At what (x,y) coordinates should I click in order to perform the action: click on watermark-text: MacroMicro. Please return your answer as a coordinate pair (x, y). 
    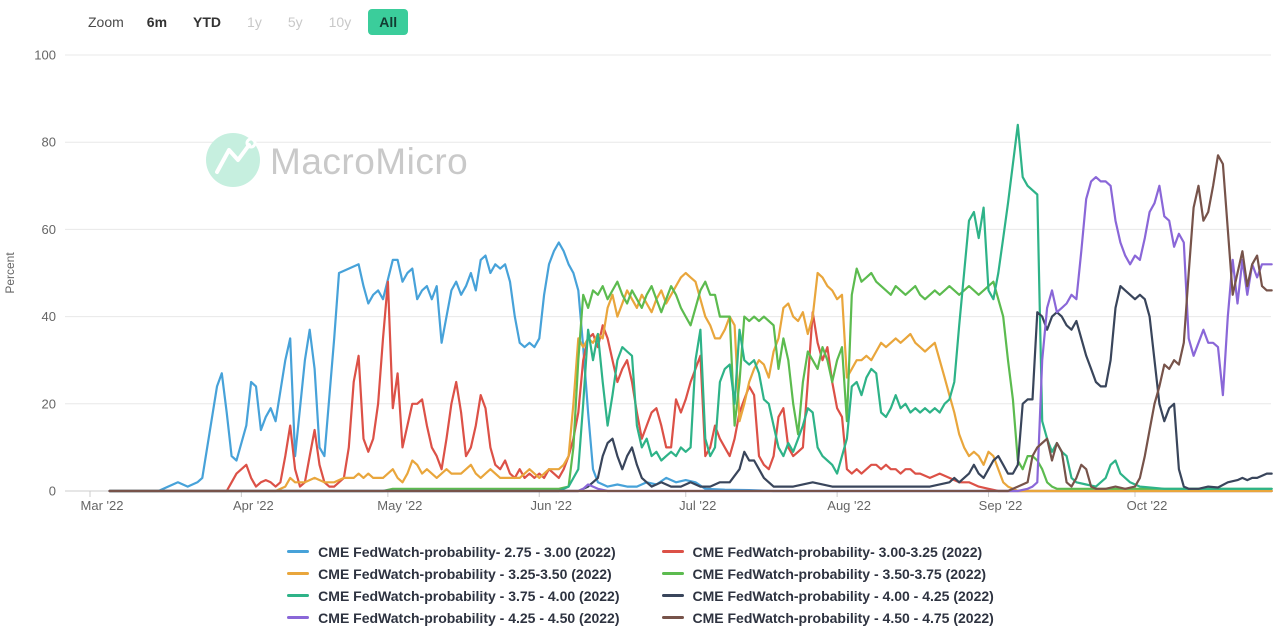
    Looking at the image, I should click on (369, 161).